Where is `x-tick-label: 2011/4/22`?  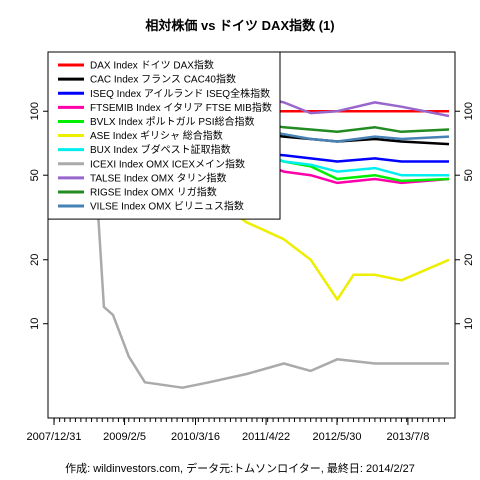 x-tick-label: 2011/4/22 is located at coordinates (266, 437).